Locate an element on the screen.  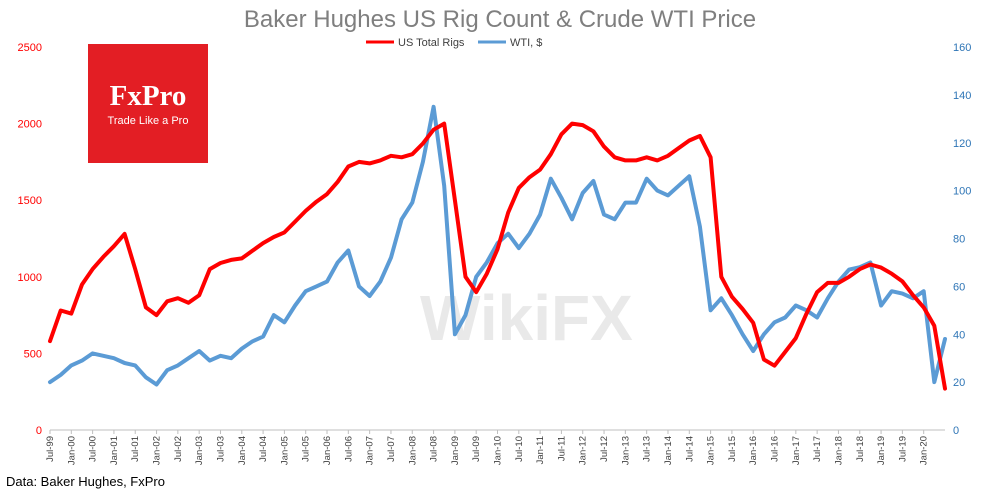
y-left-tick-label: 2000 is located at coordinates (30, 125).